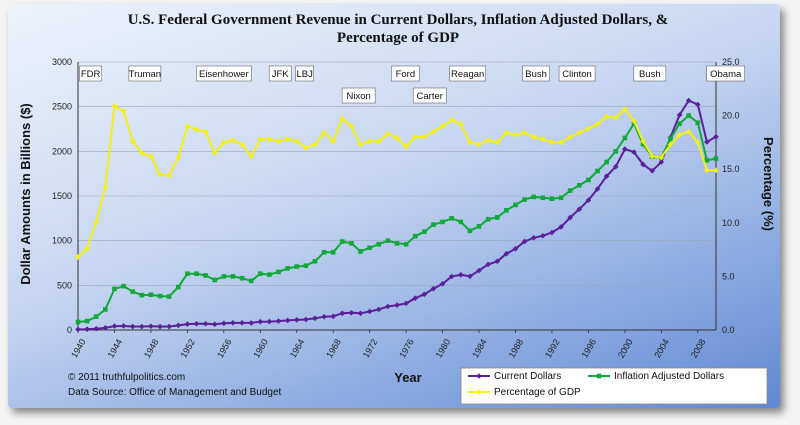  What do you see at coordinates (151, 348) in the screenshot?
I see `x-tick-label: 1948` at bounding box center [151, 348].